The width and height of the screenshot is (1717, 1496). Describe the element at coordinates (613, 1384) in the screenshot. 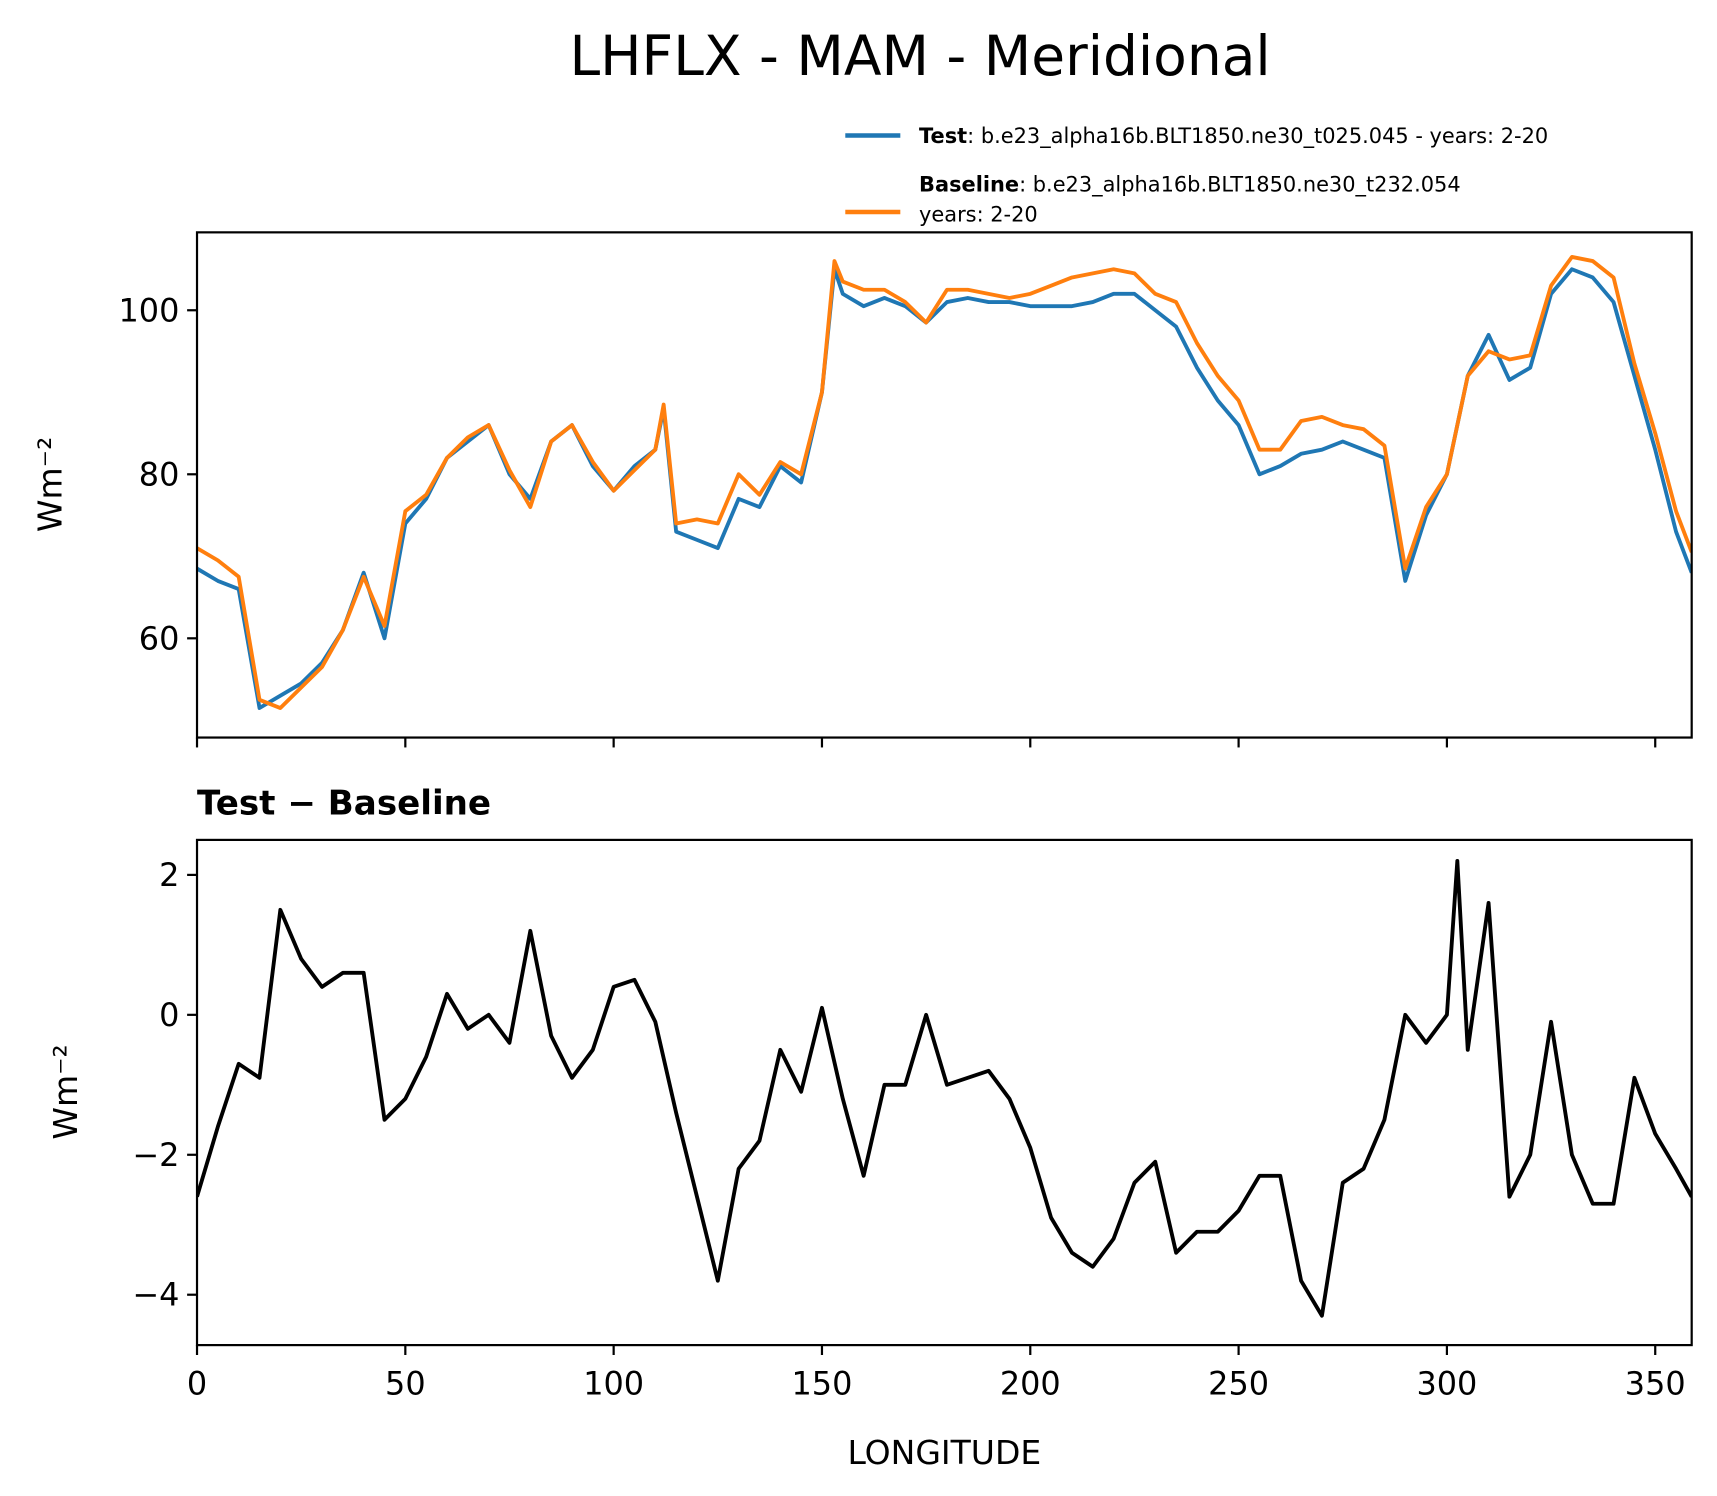

I see `x-tick-label: 100` at that location.